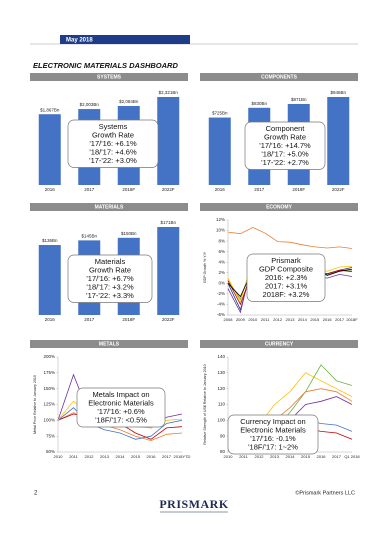 This screenshot has height=534, width=388. Describe the element at coordinates (109, 78) in the screenshot. I see `panel-title: SYSTEMS` at that location.